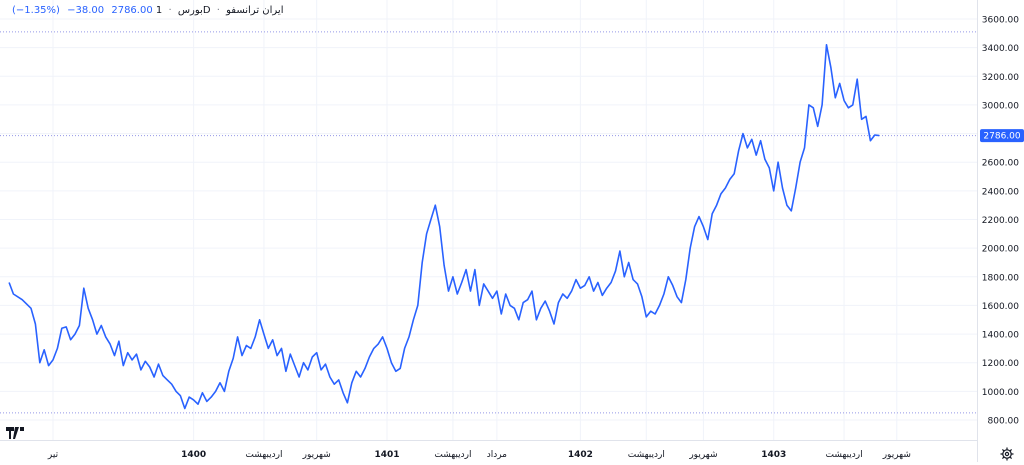 This screenshot has width=1024, height=465. What do you see at coordinates (497, 455) in the screenshot?
I see `x-tick-label: مرداد` at bounding box center [497, 455].